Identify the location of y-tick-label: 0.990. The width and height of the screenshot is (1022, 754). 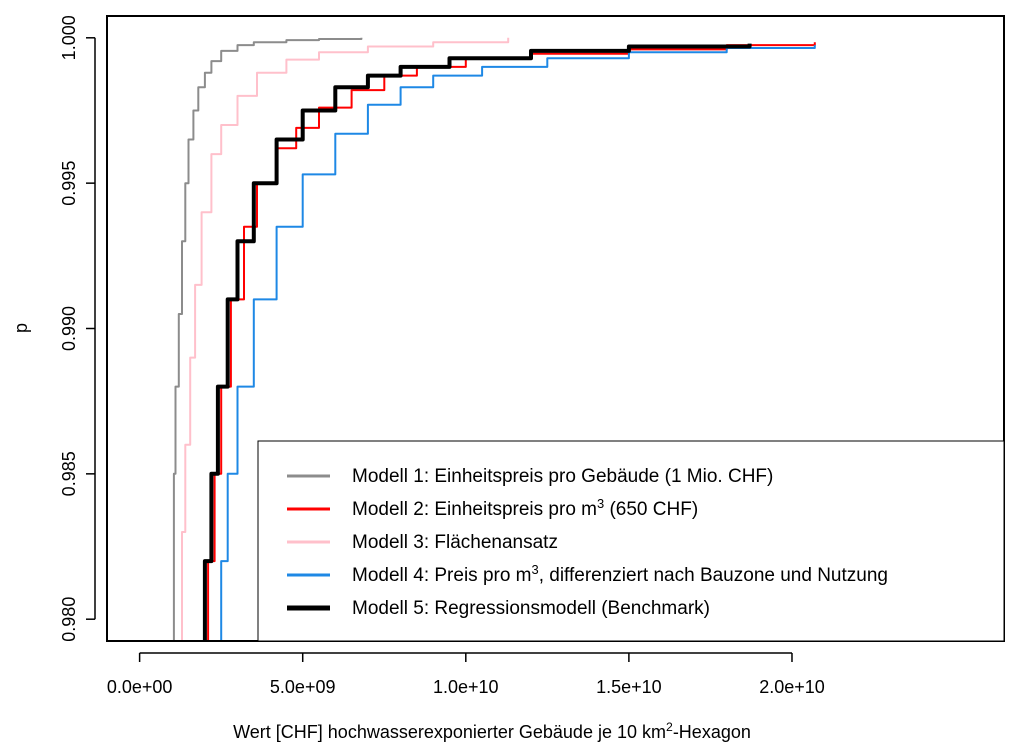
(69, 328).